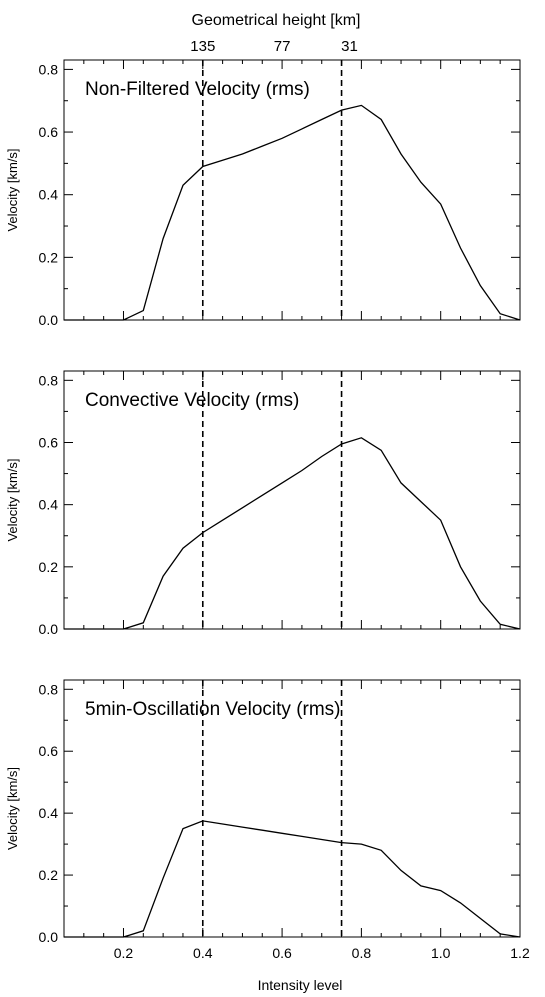  What do you see at coordinates (197, 89) in the screenshot?
I see `panel-title: Non-Filtered Velocity (rms)` at bounding box center [197, 89].